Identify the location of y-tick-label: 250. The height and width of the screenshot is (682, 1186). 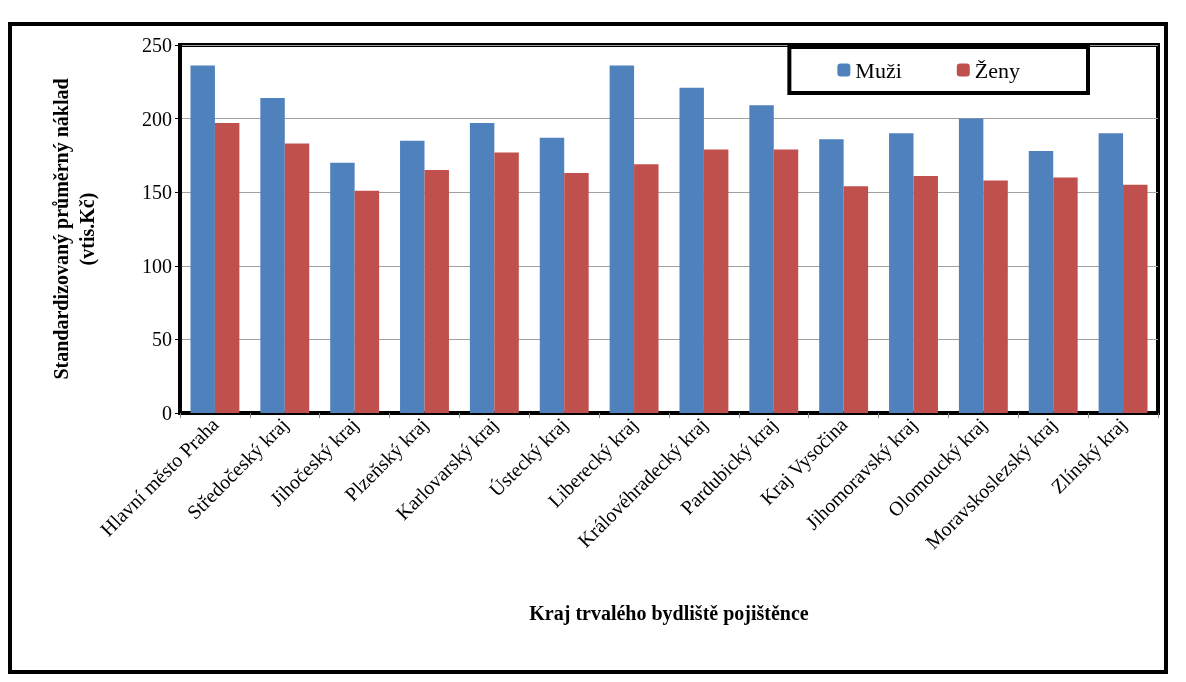
(157, 45).